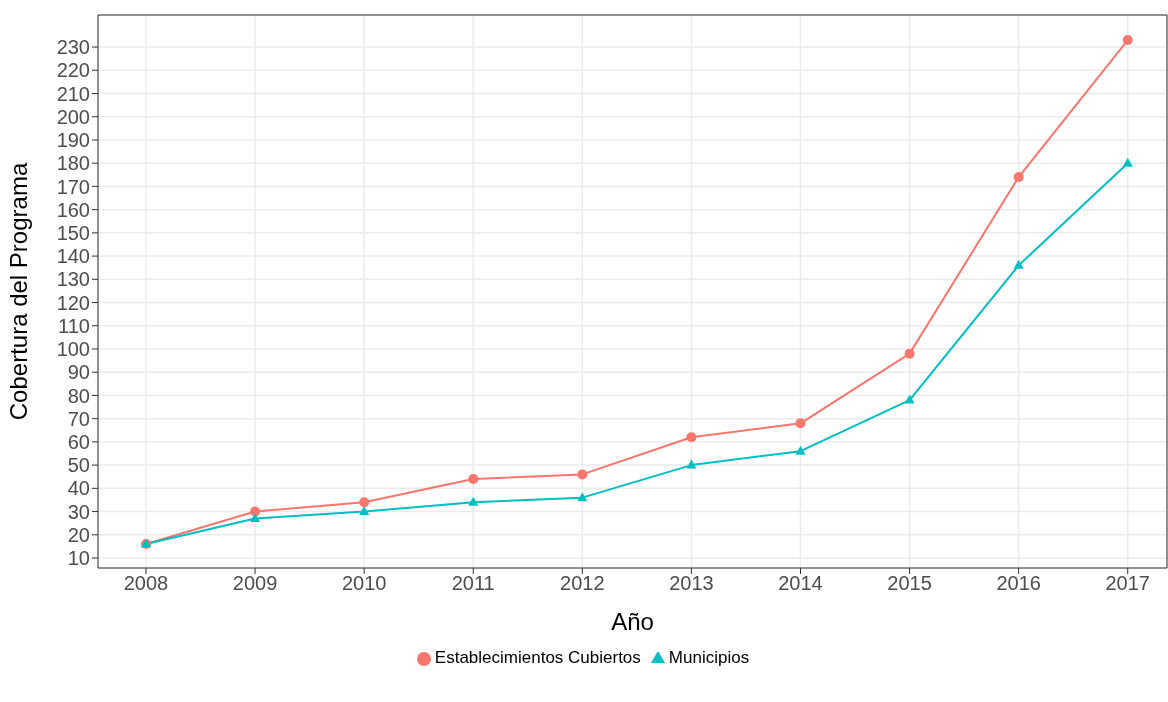 The image size is (1168, 702). Describe the element at coordinates (582, 583) in the screenshot. I see `x-tick-label: 2012` at that location.